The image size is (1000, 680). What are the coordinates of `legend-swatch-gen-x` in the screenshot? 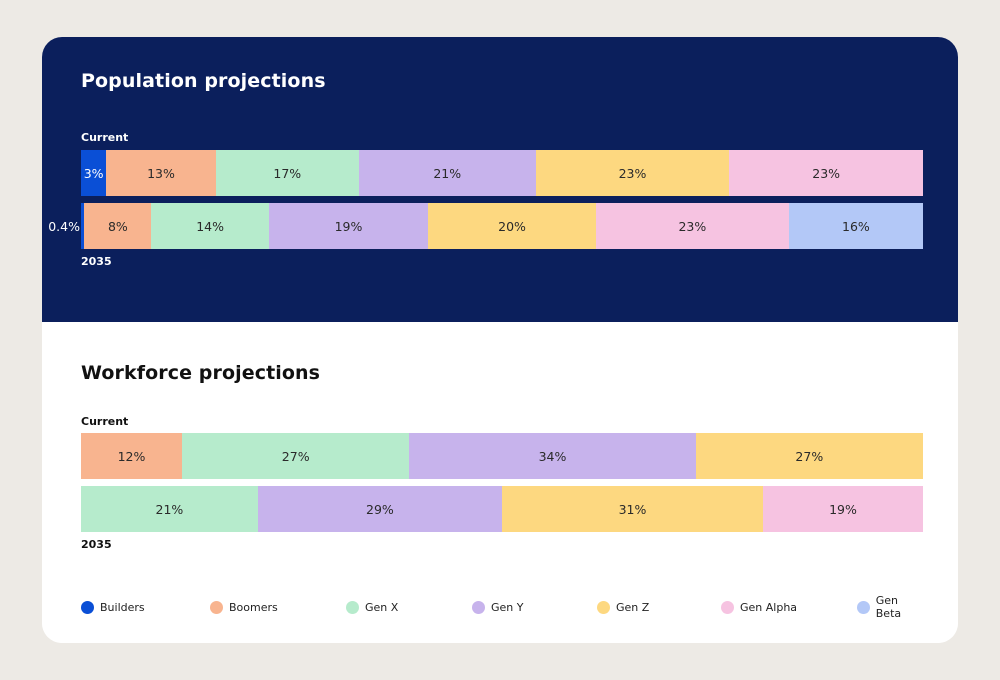 It's located at (352, 607).